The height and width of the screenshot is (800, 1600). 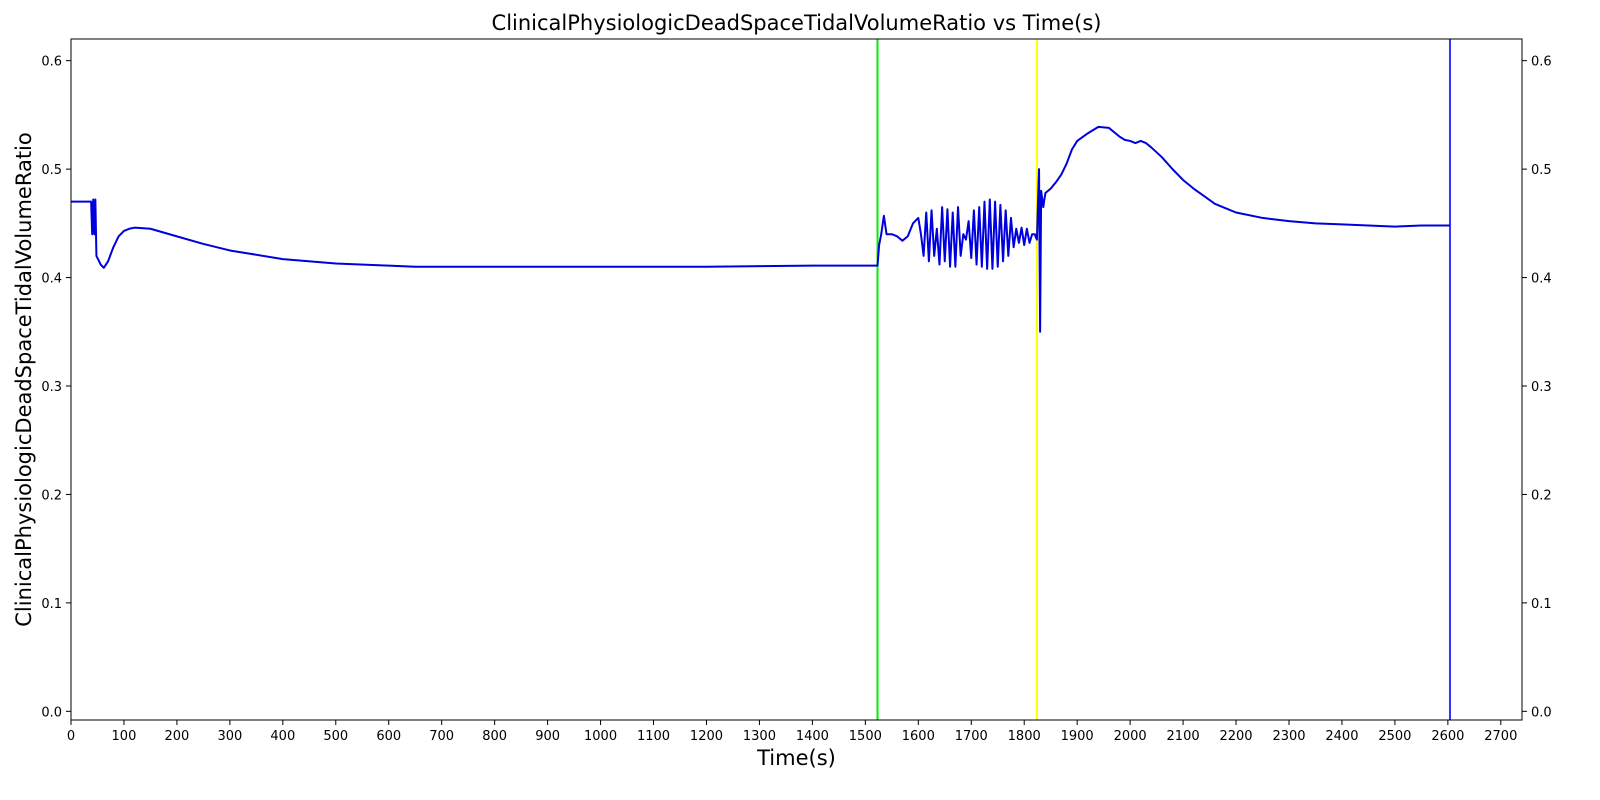 What do you see at coordinates (1341, 736) in the screenshot?
I see `x-tick-label: 2400` at bounding box center [1341, 736].